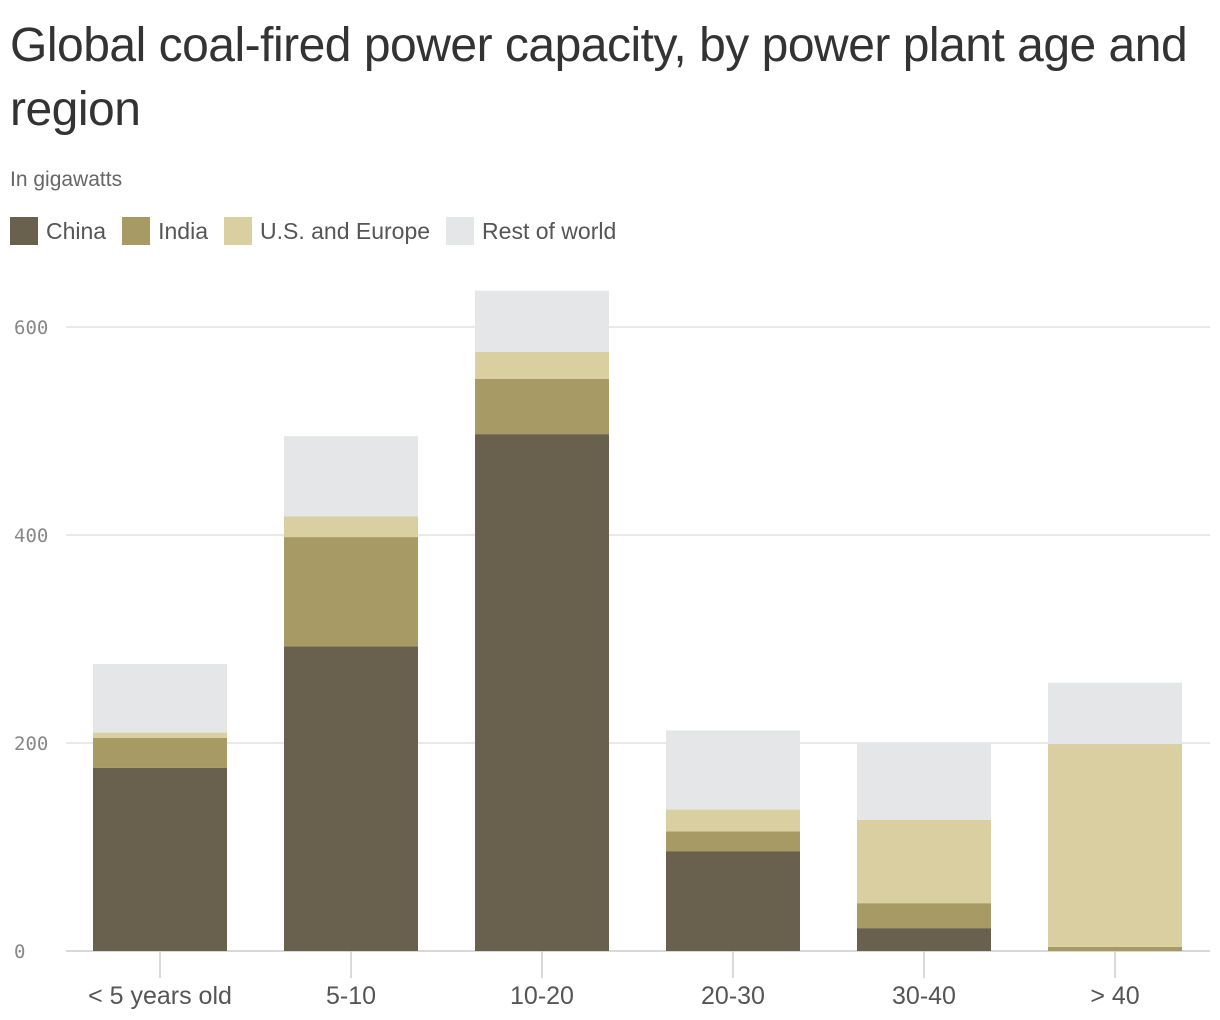  What do you see at coordinates (1114, 996) in the screenshot?
I see `x-tick-label-40: > 40` at bounding box center [1114, 996].